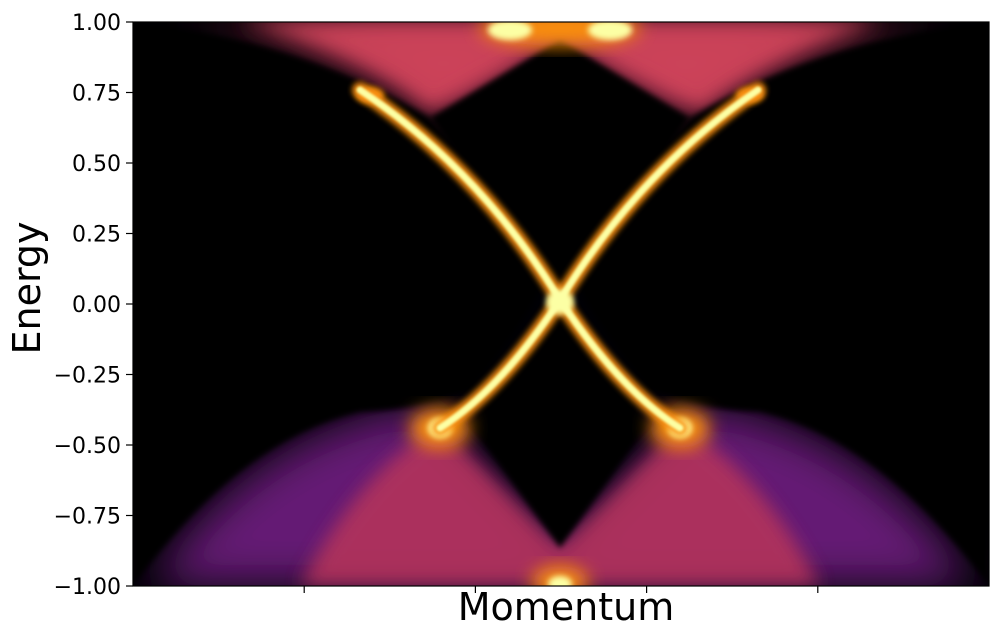 The width and height of the screenshot is (1008, 634). What do you see at coordinates (87, 446) in the screenshot?
I see `y-tick-label: −0.50` at bounding box center [87, 446].